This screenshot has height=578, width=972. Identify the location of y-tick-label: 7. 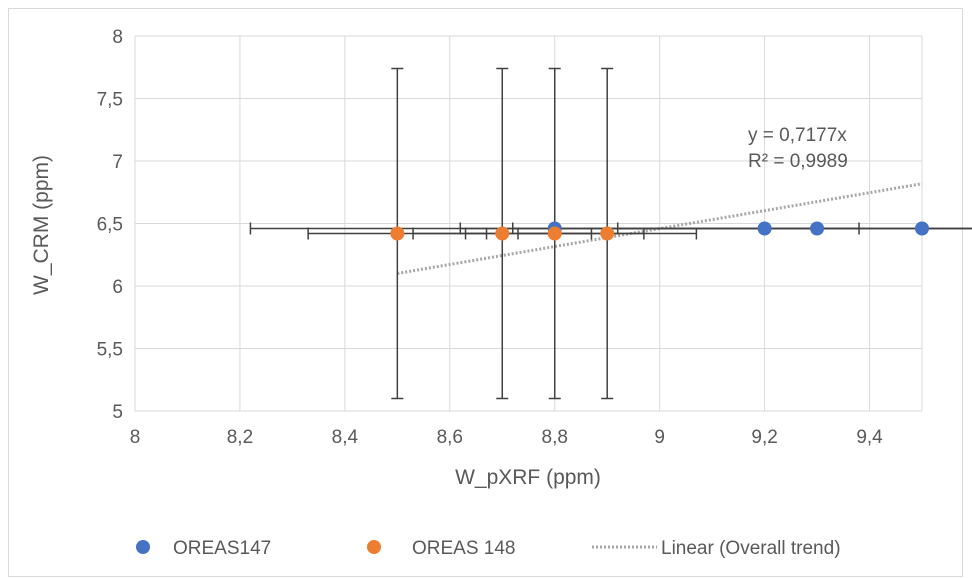
(117, 162).